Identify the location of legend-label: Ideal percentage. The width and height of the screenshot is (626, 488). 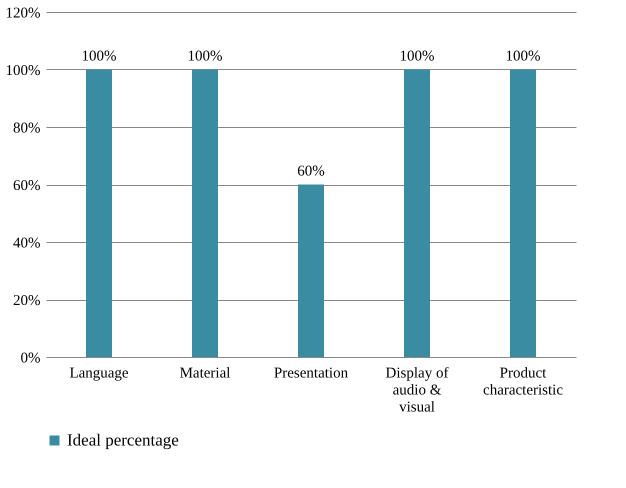
(123, 440).